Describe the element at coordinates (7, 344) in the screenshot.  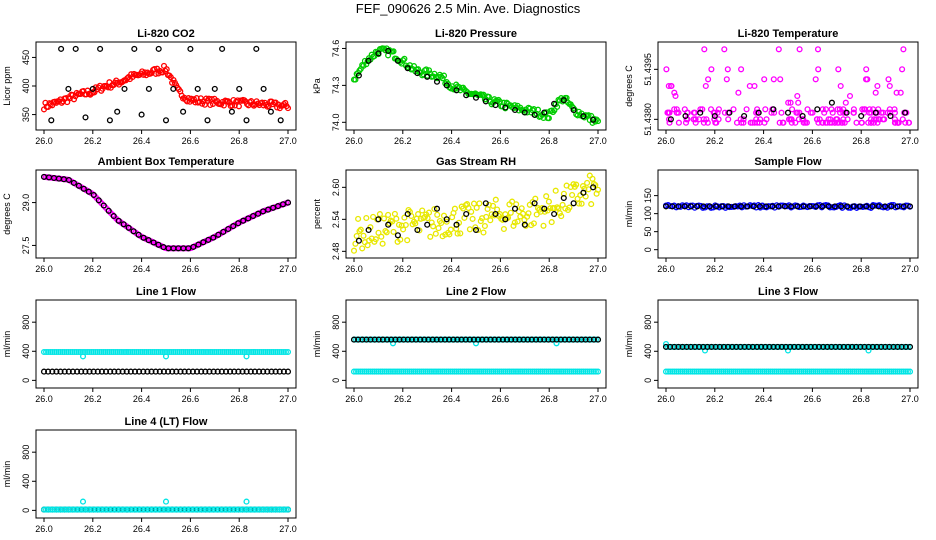
I see `y-axis-label: ml/min` at that location.